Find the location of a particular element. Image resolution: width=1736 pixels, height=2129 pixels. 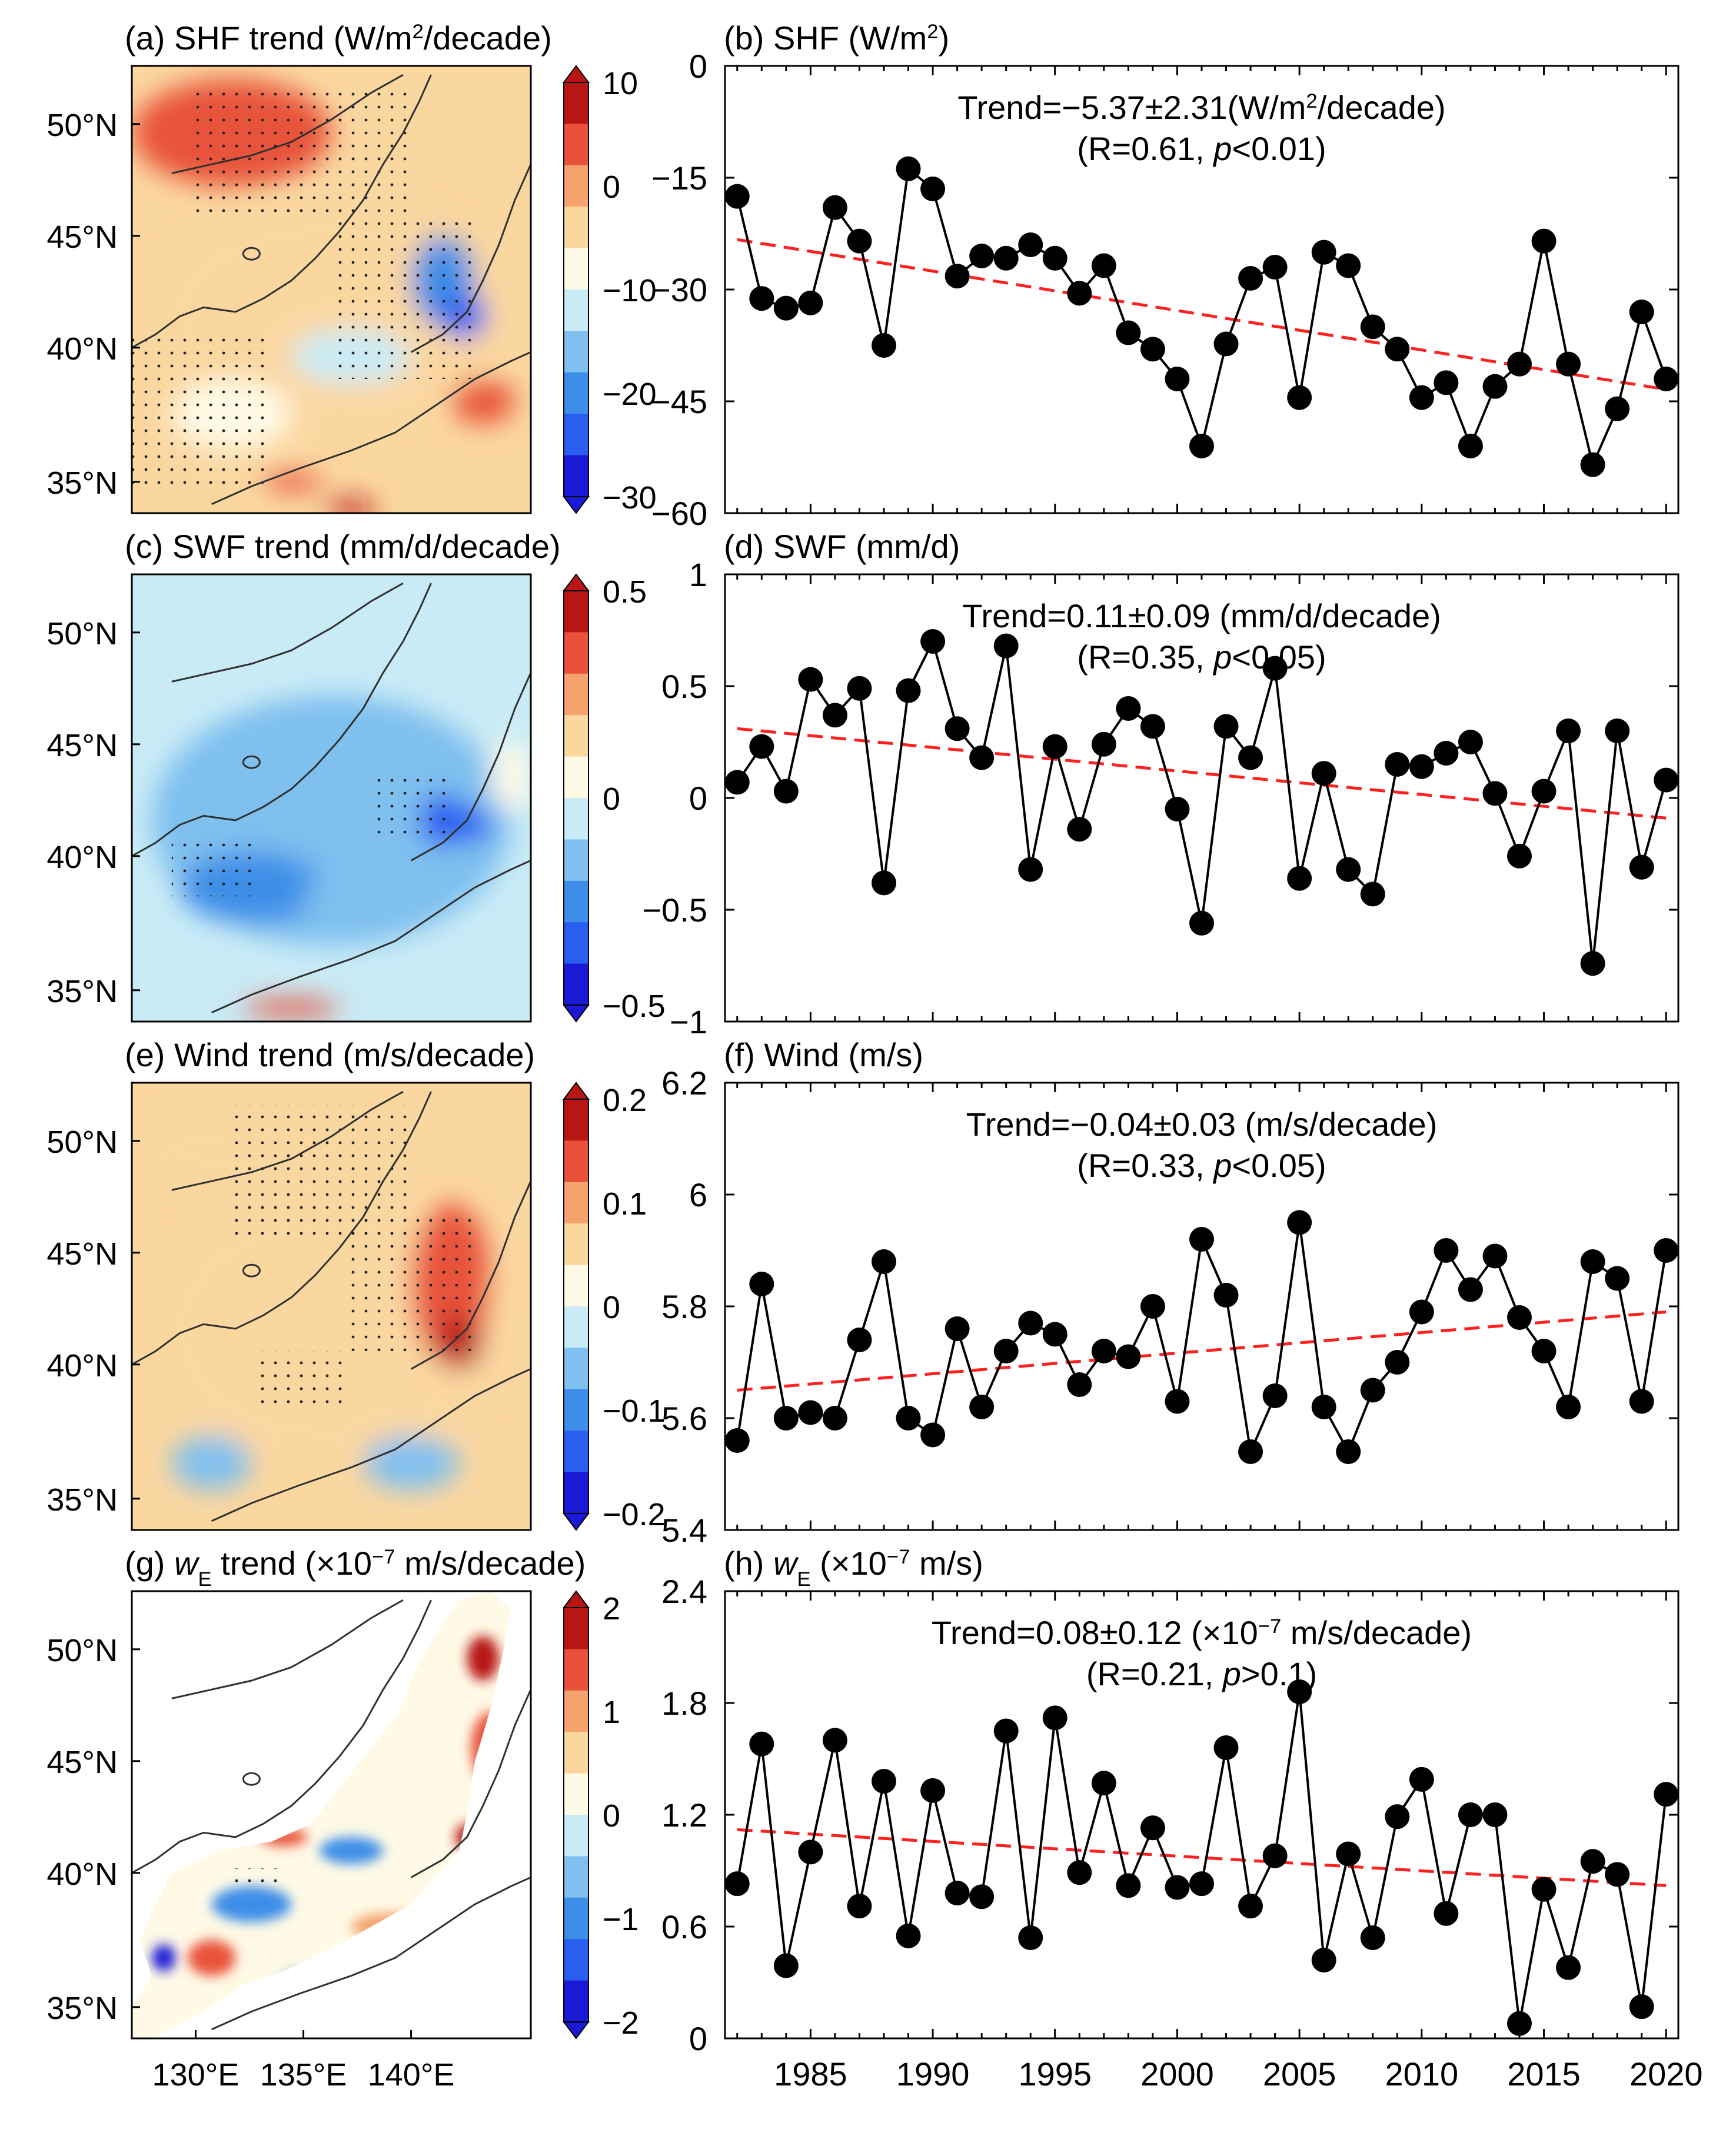

x-tick-label: 2015 is located at coordinates (1544, 2074).